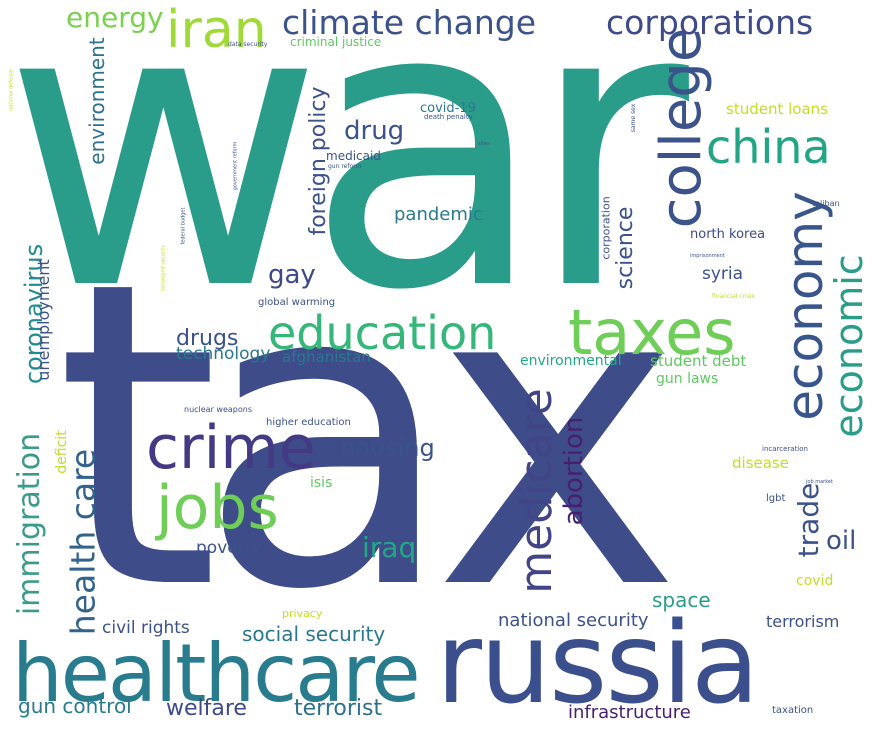  Describe the element at coordinates (231, 448) in the screenshot. I see `word-crime: crime` at that location.